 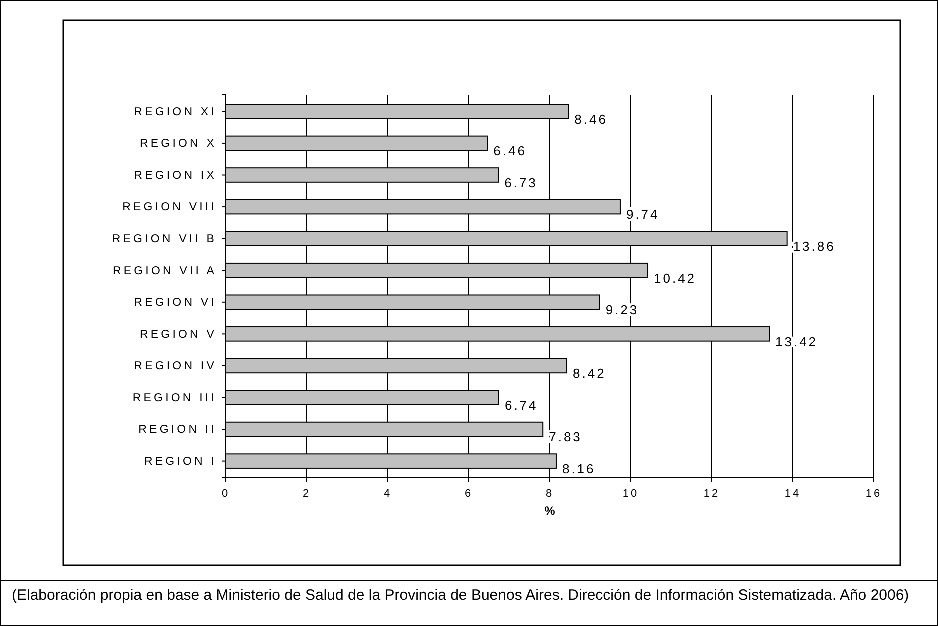 I want to click on x-tick-label: 10, so click(x=631, y=494).